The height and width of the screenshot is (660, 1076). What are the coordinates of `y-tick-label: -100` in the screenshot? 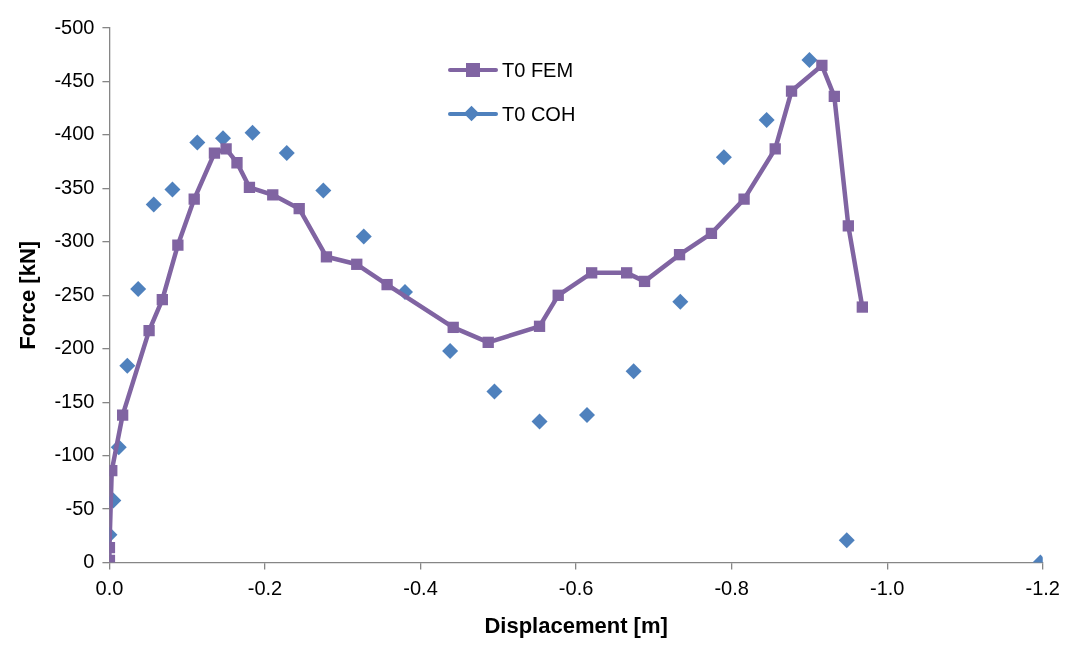 It's located at (74, 454).